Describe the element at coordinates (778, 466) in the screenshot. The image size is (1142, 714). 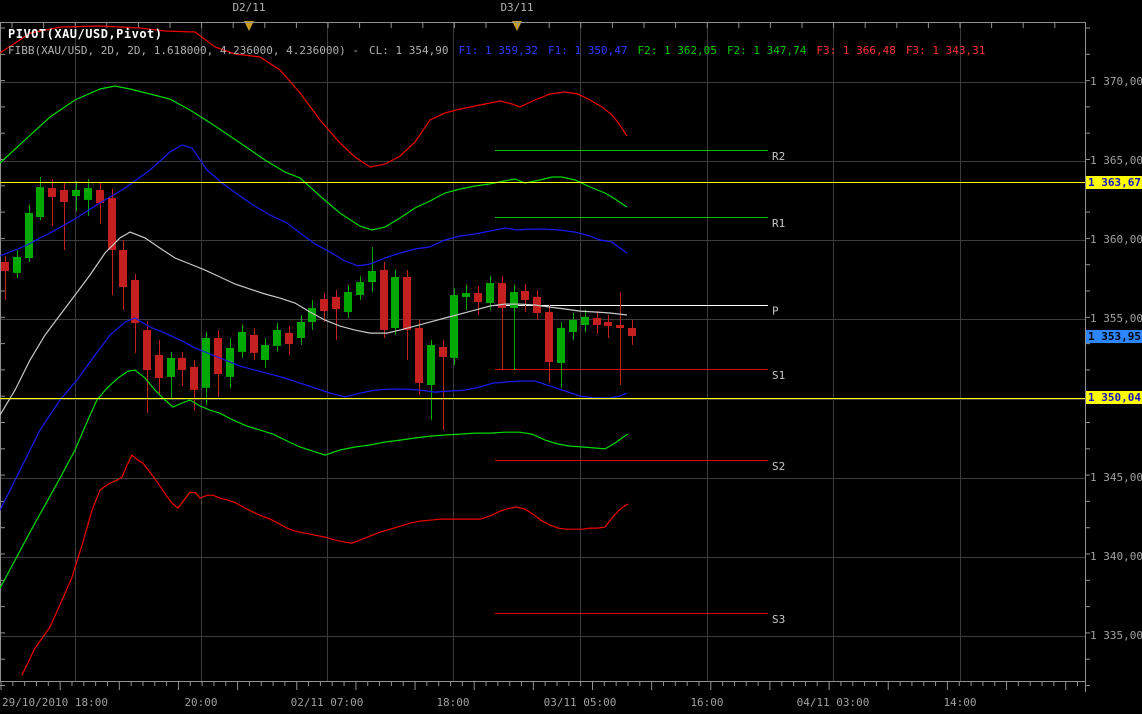
I see `pivot-label-s2: S2` at that location.